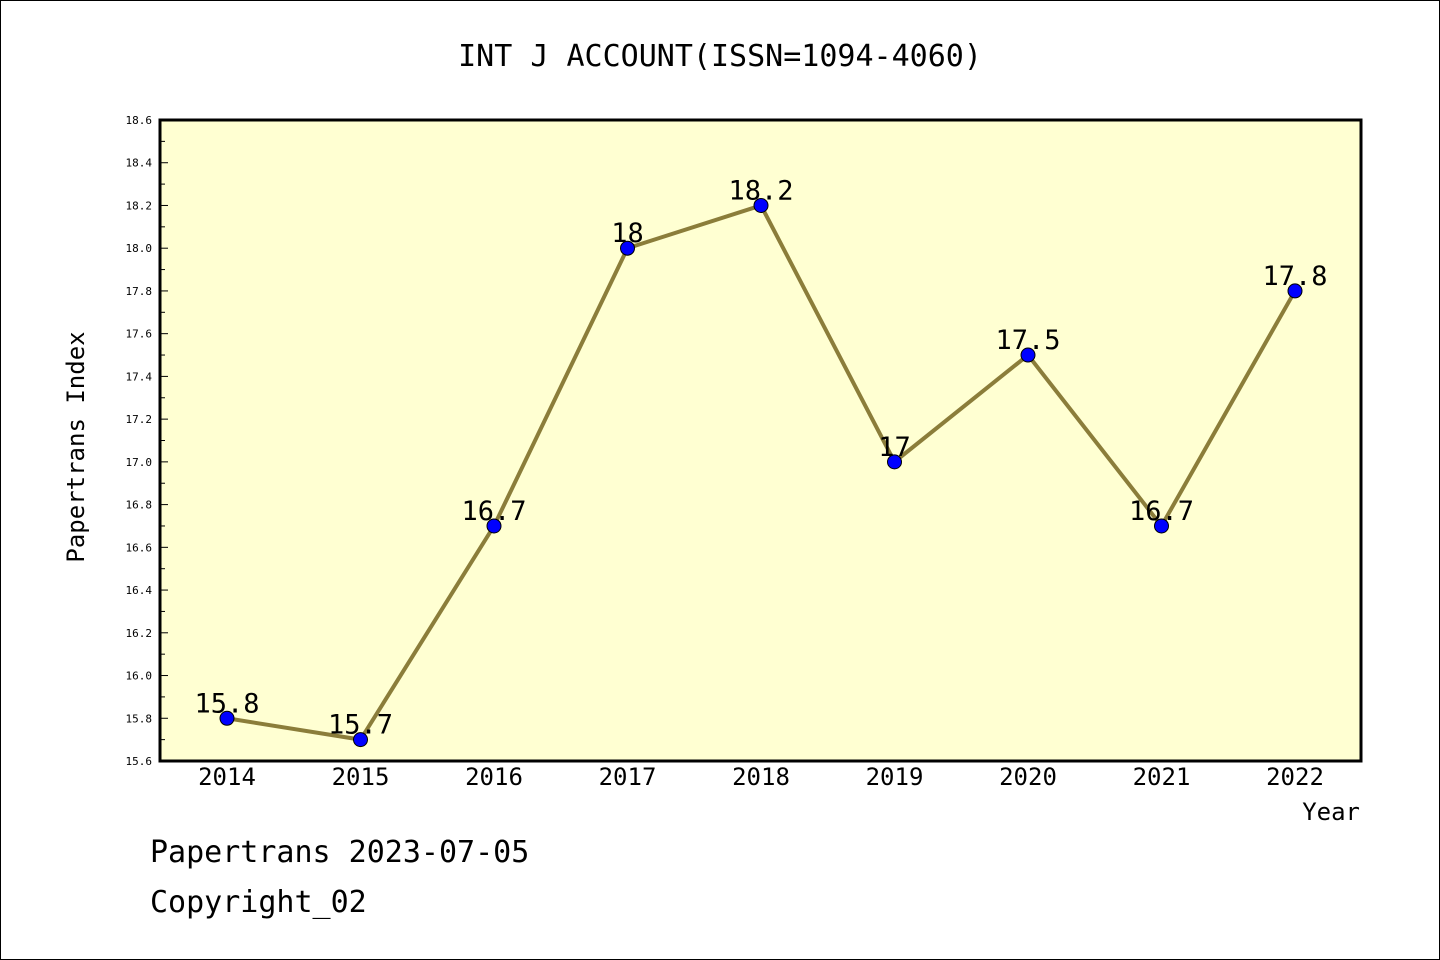 The width and height of the screenshot is (1440, 960). What do you see at coordinates (760, 190) in the screenshot?
I see `data-label: 18.2` at bounding box center [760, 190].